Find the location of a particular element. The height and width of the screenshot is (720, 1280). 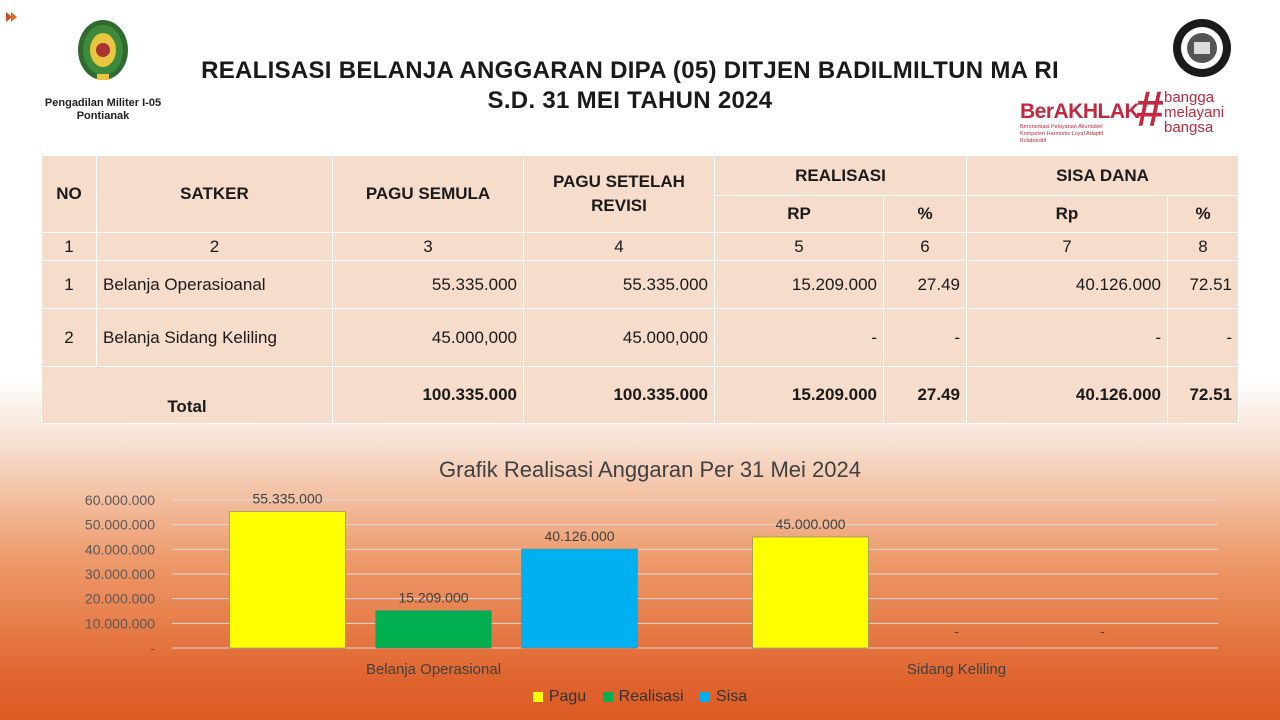

y-tick-label: - is located at coordinates (152, 648).